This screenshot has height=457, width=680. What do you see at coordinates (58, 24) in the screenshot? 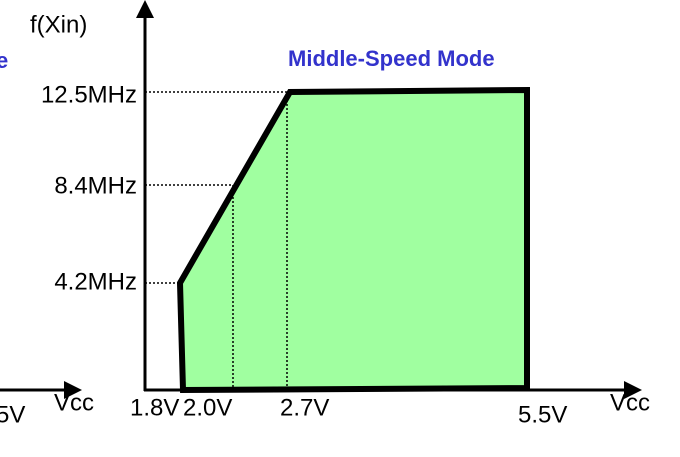
I see `y-axis-label: f(Xin)` at bounding box center [58, 24].